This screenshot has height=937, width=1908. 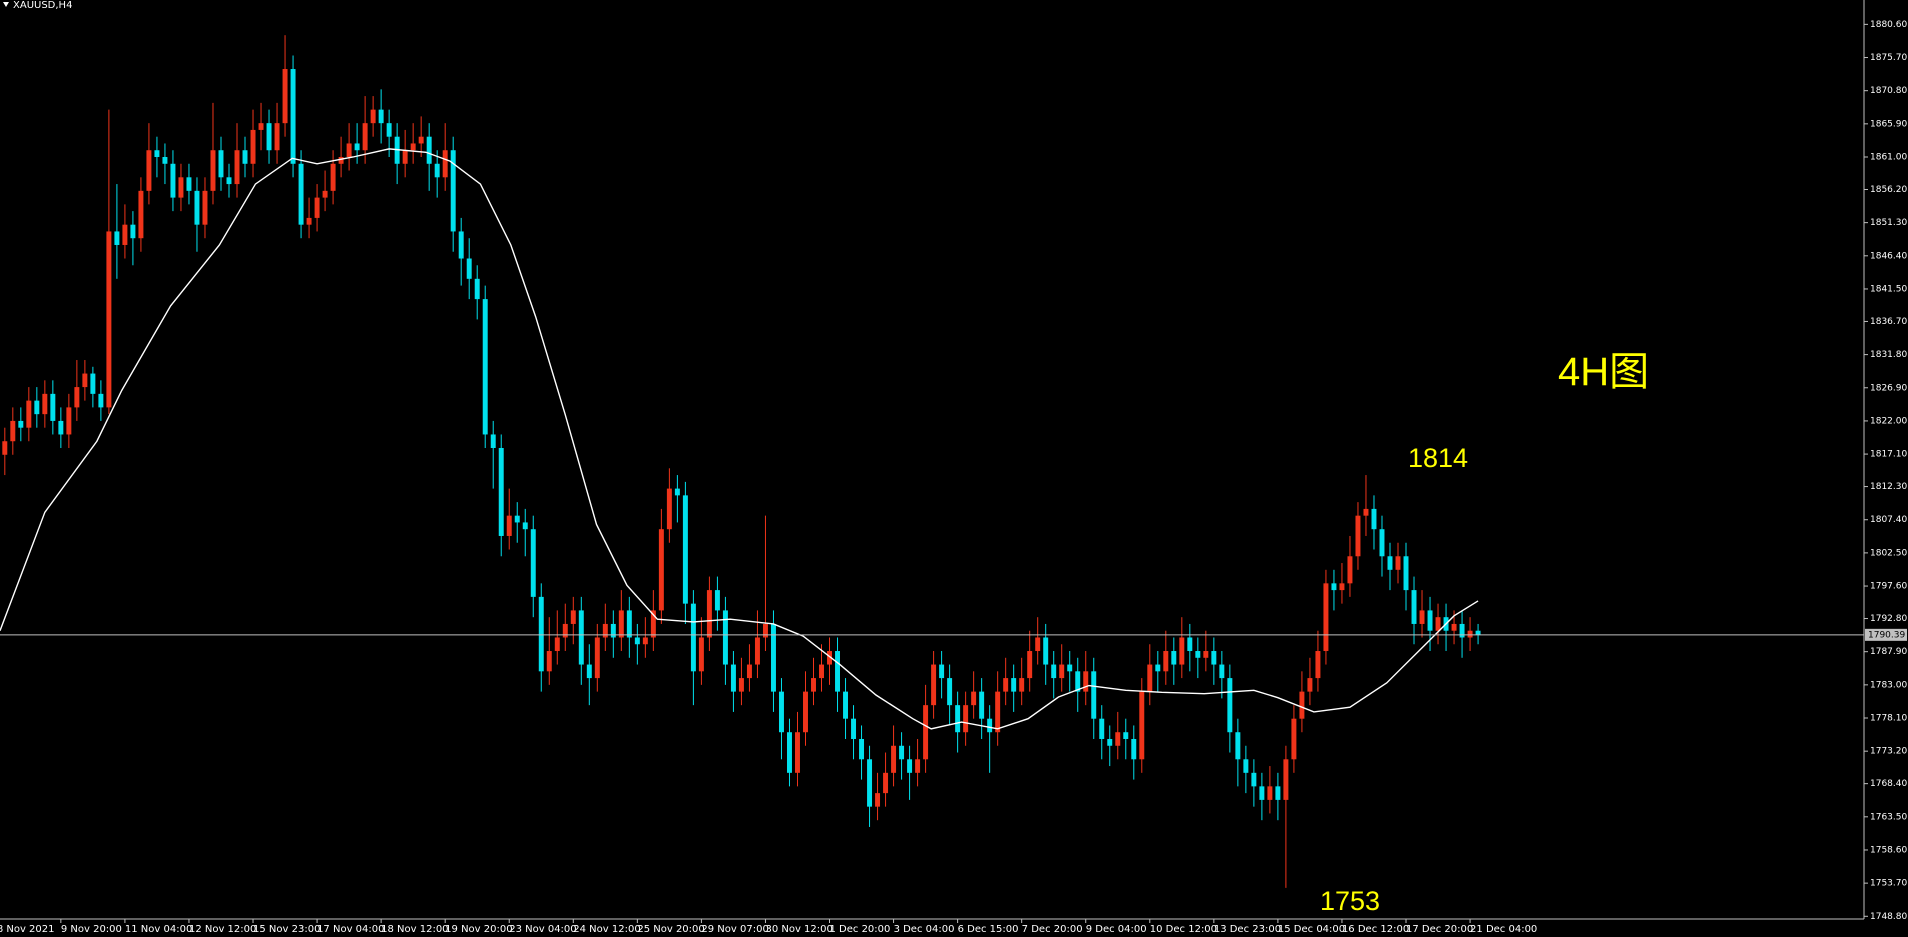 What do you see at coordinates (924, 929) in the screenshot?
I see `x-tick-label: 3 Dec 04:00` at bounding box center [924, 929].